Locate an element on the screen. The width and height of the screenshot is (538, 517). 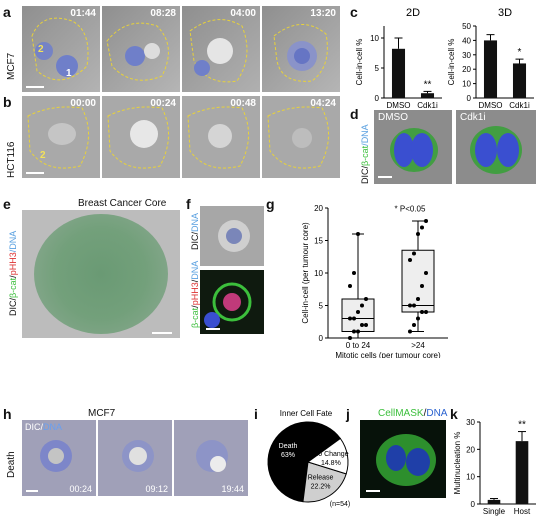
timestamp: 13:20 is located at coordinates (323, 13).